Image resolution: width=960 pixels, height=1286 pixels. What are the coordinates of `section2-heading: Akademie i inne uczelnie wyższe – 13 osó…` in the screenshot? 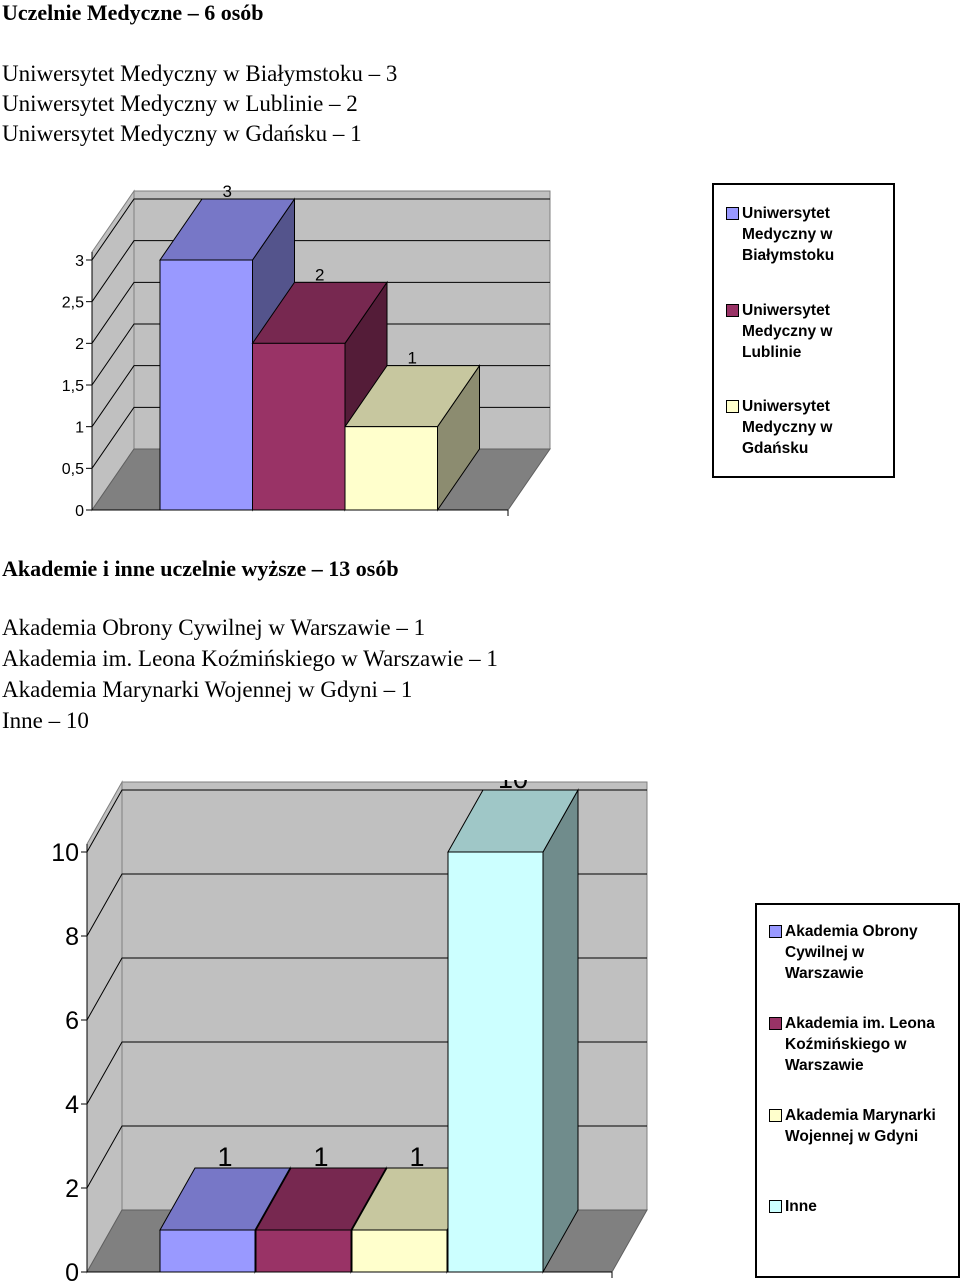 It's located at (200, 568).